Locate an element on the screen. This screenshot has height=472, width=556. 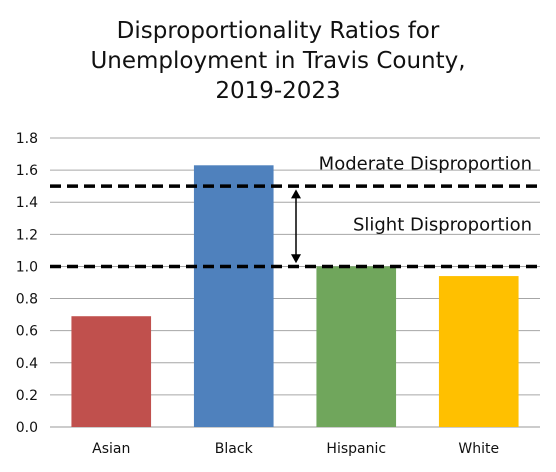
arrow-head-down is located at coordinates (296, 259).